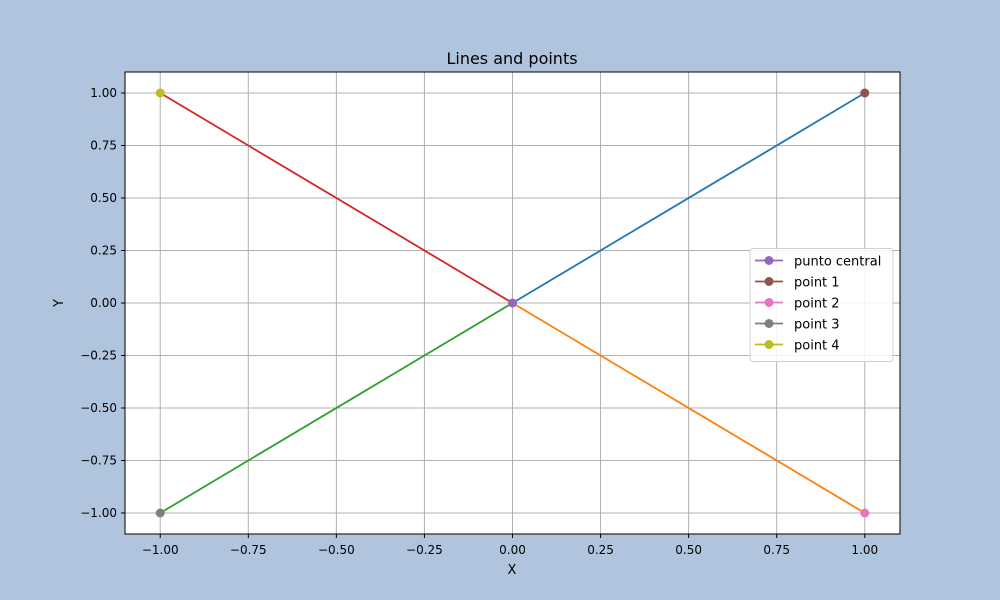  I want to click on legend-label: point 3, so click(817, 325).